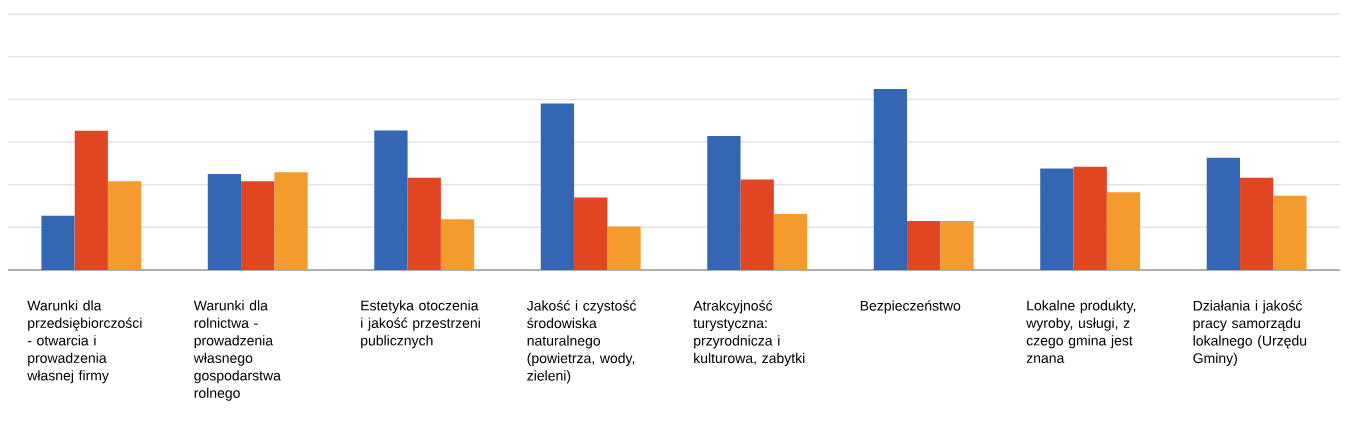 The width and height of the screenshot is (1349, 432). Describe the element at coordinates (581, 342) in the screenshot. I see `x-tick-label: Jakość i czystość środowiska naturalnego (powietrza, wody, zieleni)` at that location.